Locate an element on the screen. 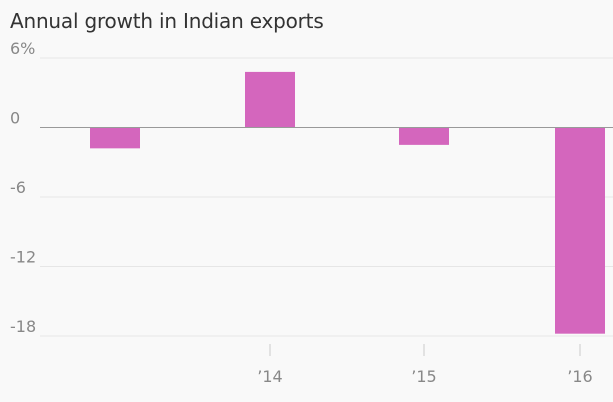 The width and height of the screenshot is (613, 402). y-tick-label: -6 is located at coordinates (18, 187).